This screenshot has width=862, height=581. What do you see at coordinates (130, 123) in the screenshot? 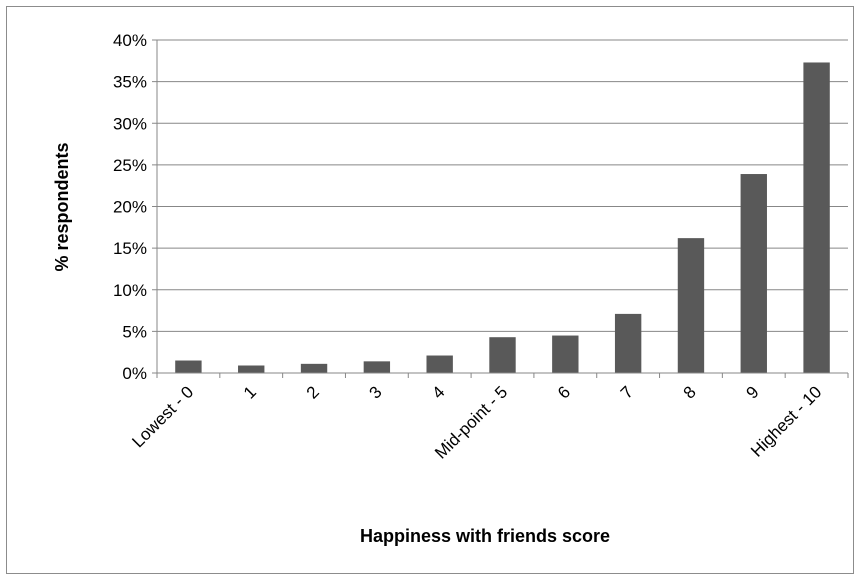
I see `y-tick-label: 30%` at bounding box center [130, 123].